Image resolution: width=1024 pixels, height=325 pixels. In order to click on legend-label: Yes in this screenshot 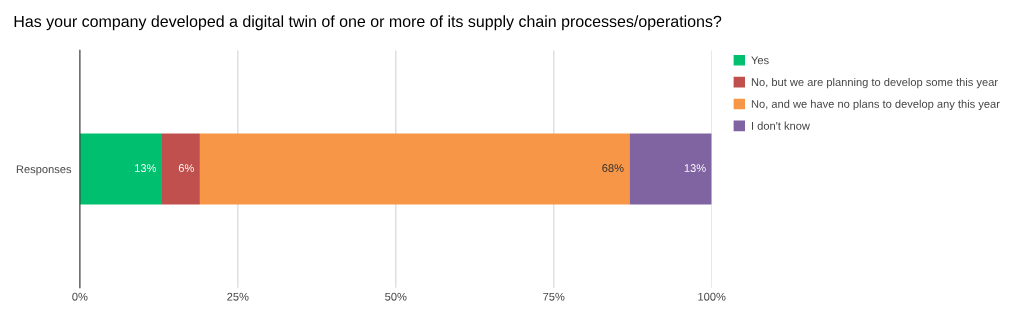, I will do `click(760, 60)`.